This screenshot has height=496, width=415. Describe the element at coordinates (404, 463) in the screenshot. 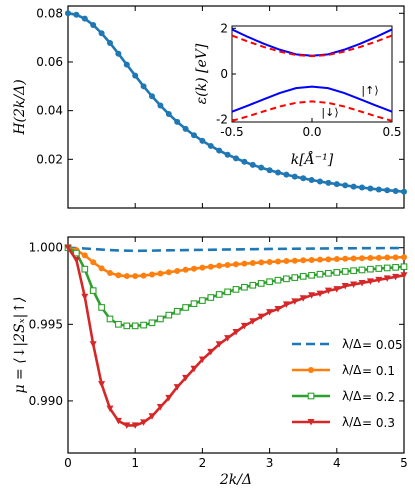

I see `bottom-x-tick-label: 5` at that location.